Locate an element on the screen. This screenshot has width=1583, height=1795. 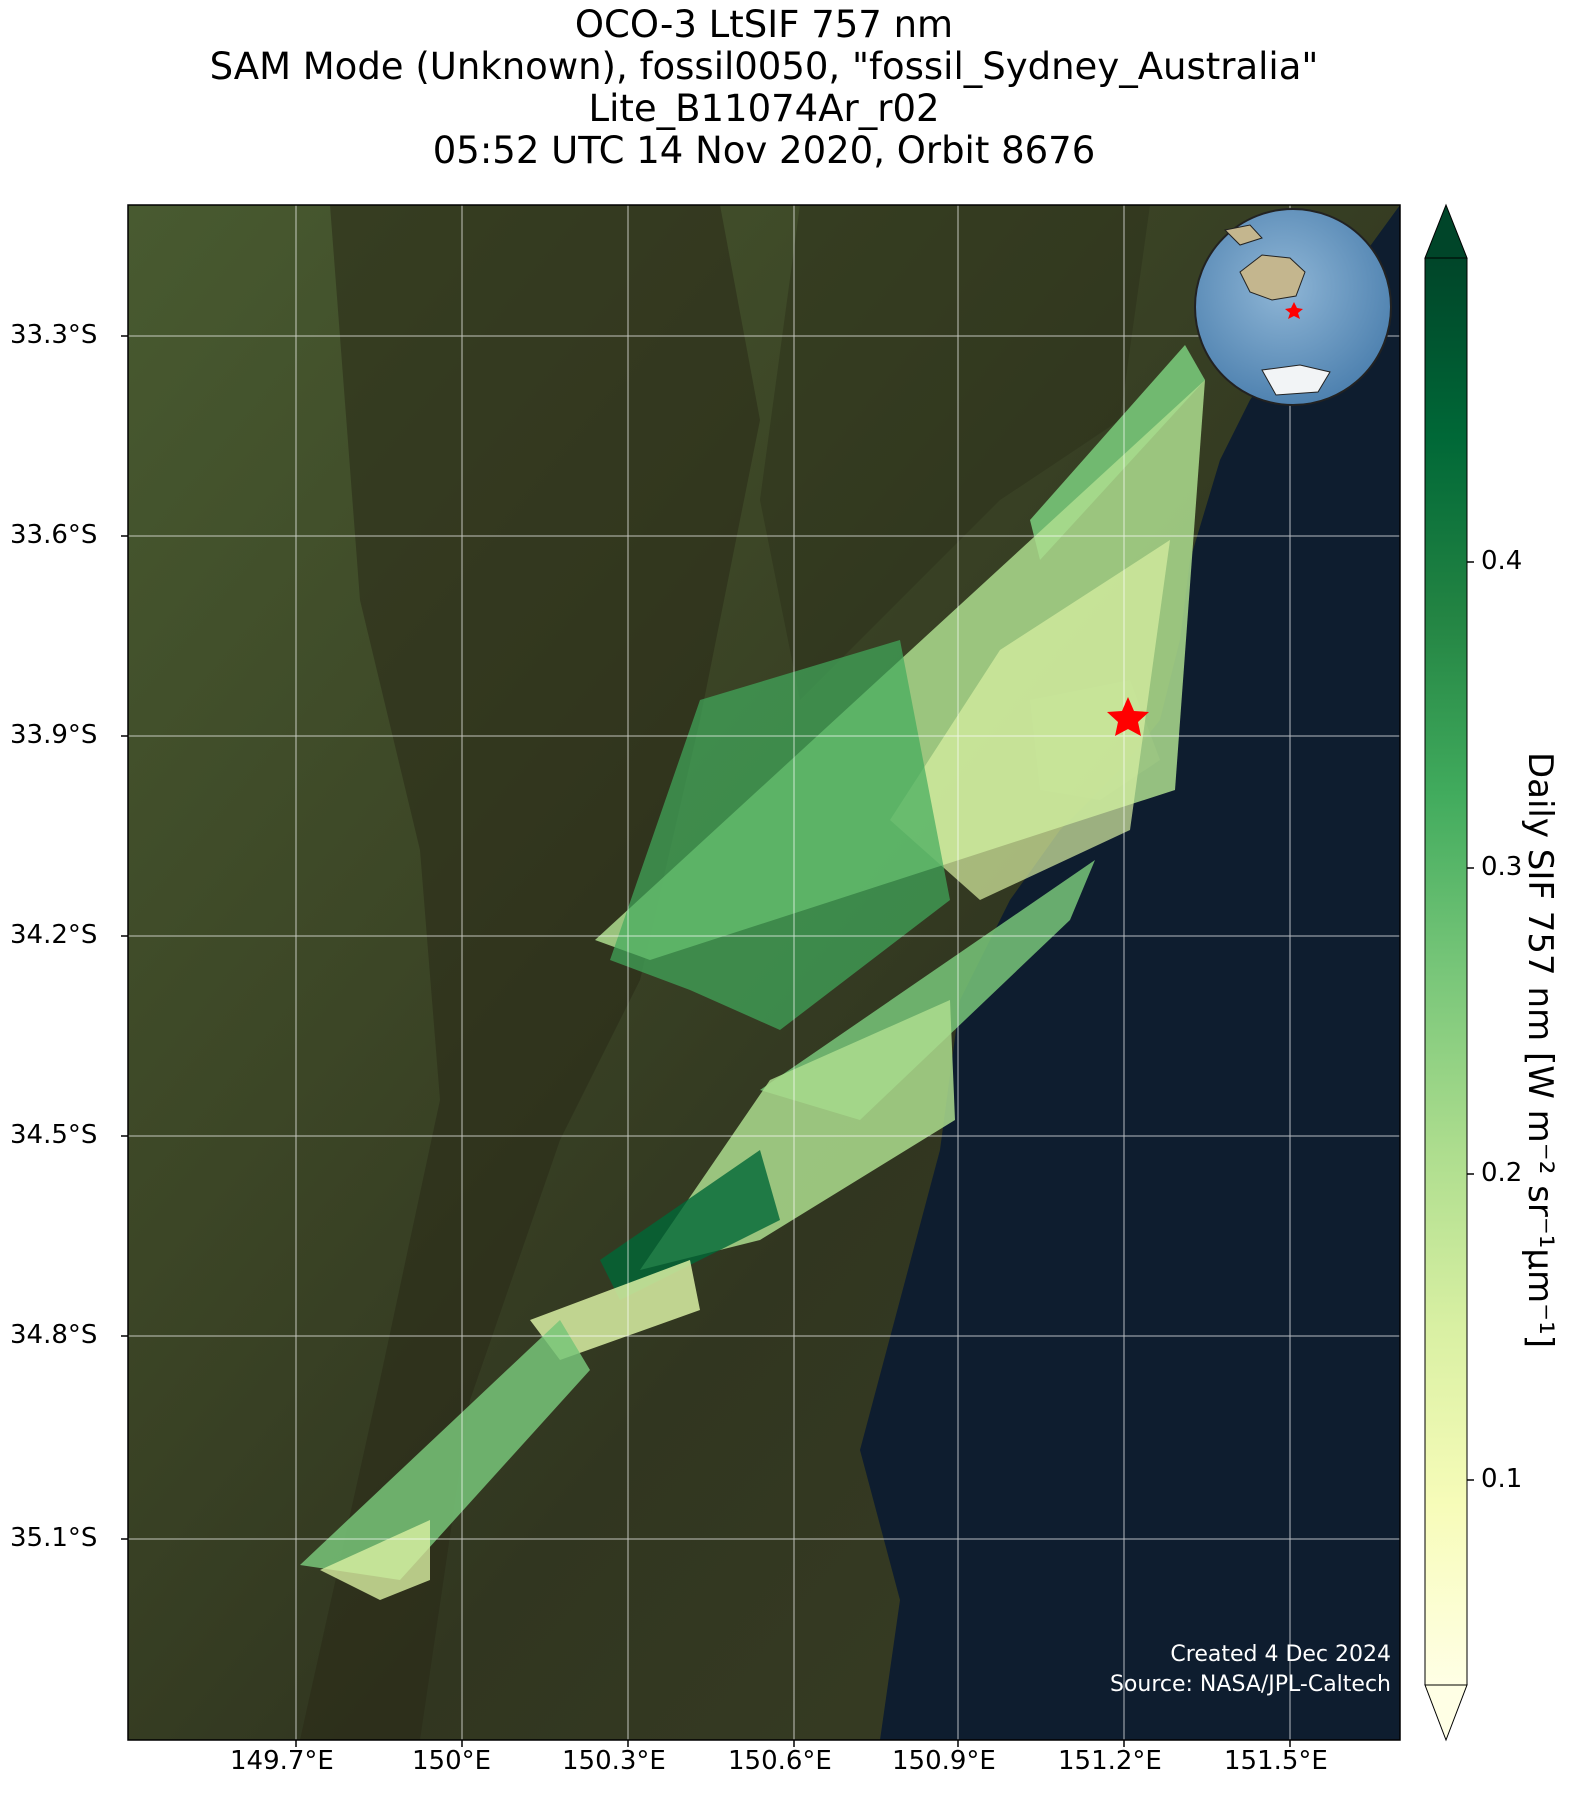
forest-shade is located at coordinates (955, 452).